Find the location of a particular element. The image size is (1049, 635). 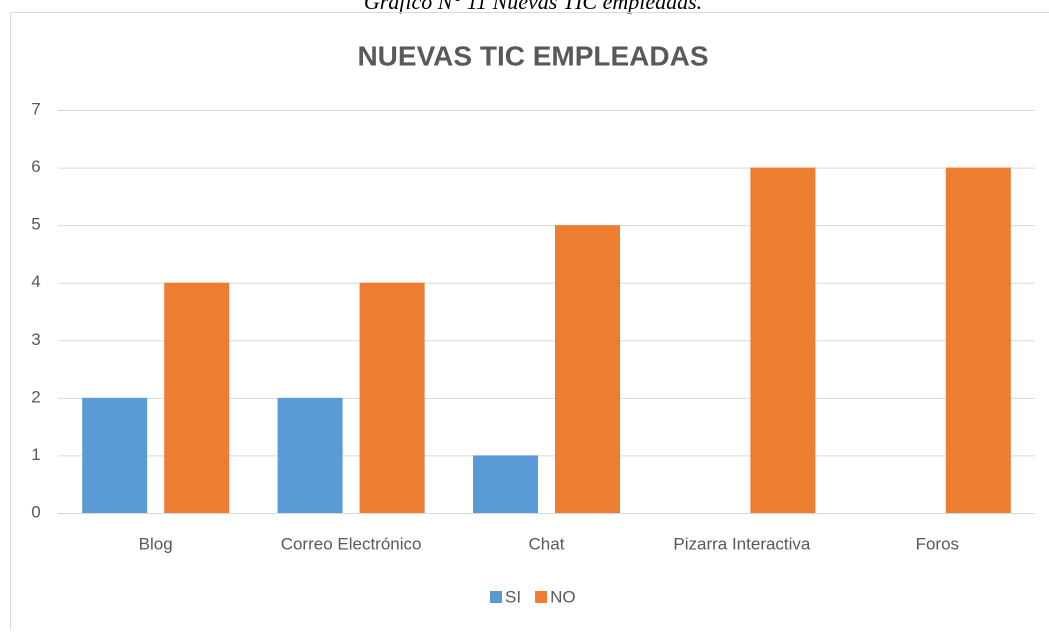

x-tick-label: Blog is located at coordinates (156, 543).